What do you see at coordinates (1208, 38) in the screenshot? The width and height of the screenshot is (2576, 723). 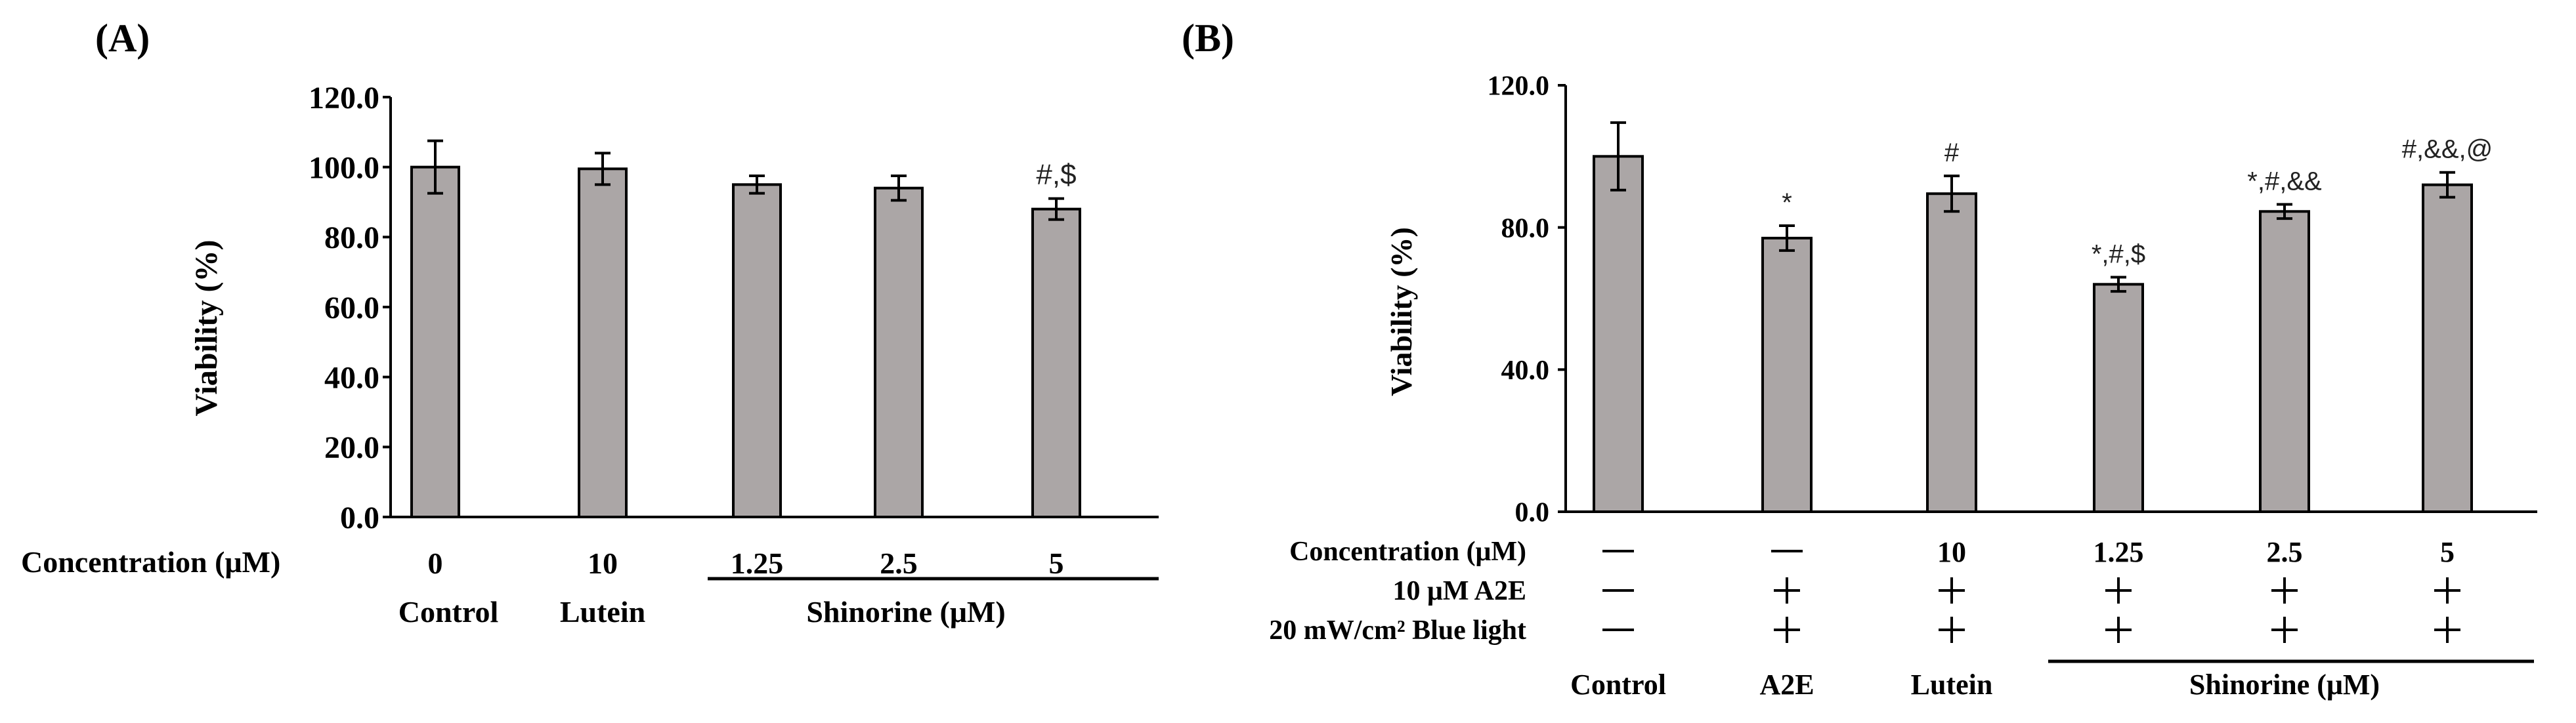 I see `panel-b-label: (B)` at bounding box center [1208, 38].